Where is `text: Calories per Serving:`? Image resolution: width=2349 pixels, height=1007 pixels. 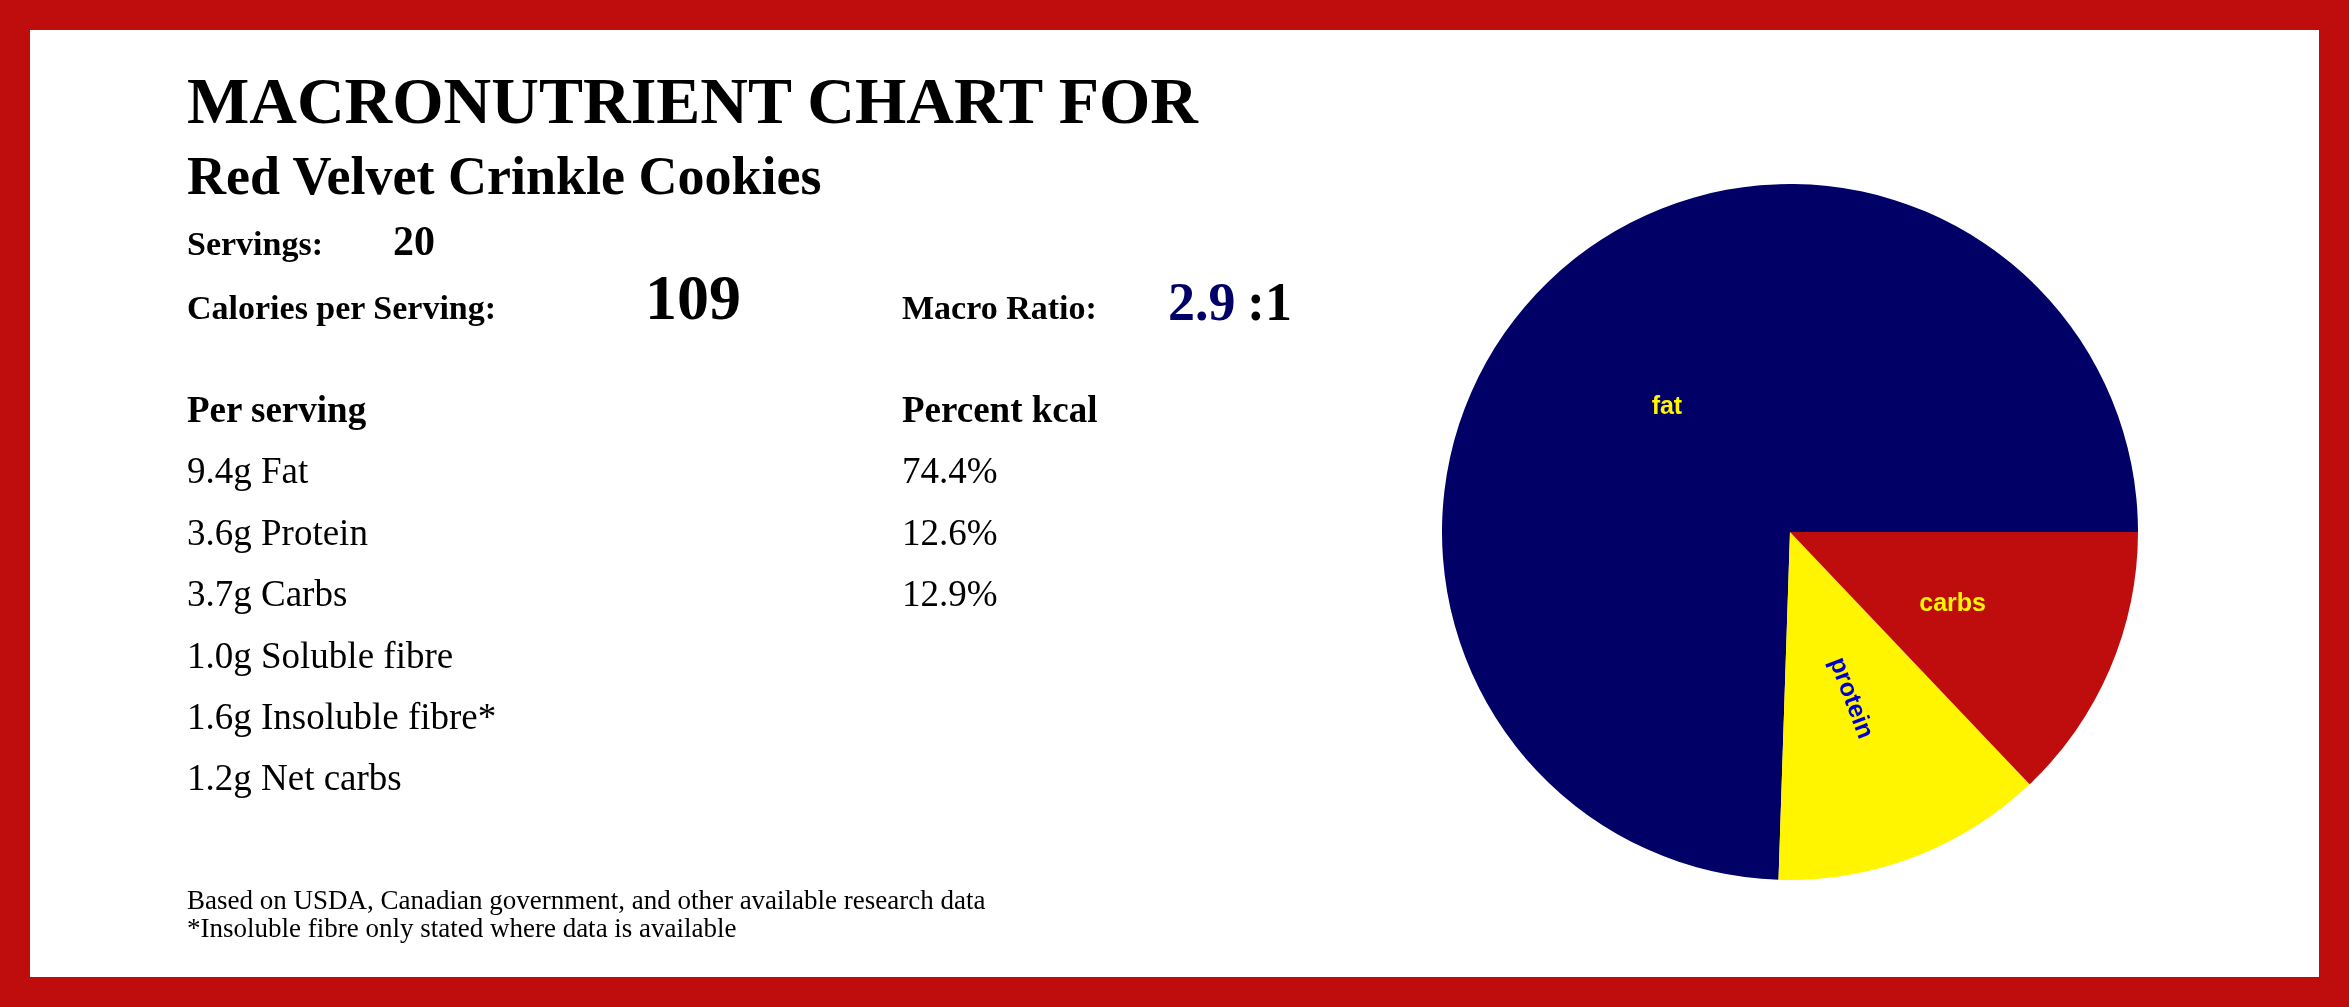 text: Calories per Serving: is located at coordinates (342, 308).